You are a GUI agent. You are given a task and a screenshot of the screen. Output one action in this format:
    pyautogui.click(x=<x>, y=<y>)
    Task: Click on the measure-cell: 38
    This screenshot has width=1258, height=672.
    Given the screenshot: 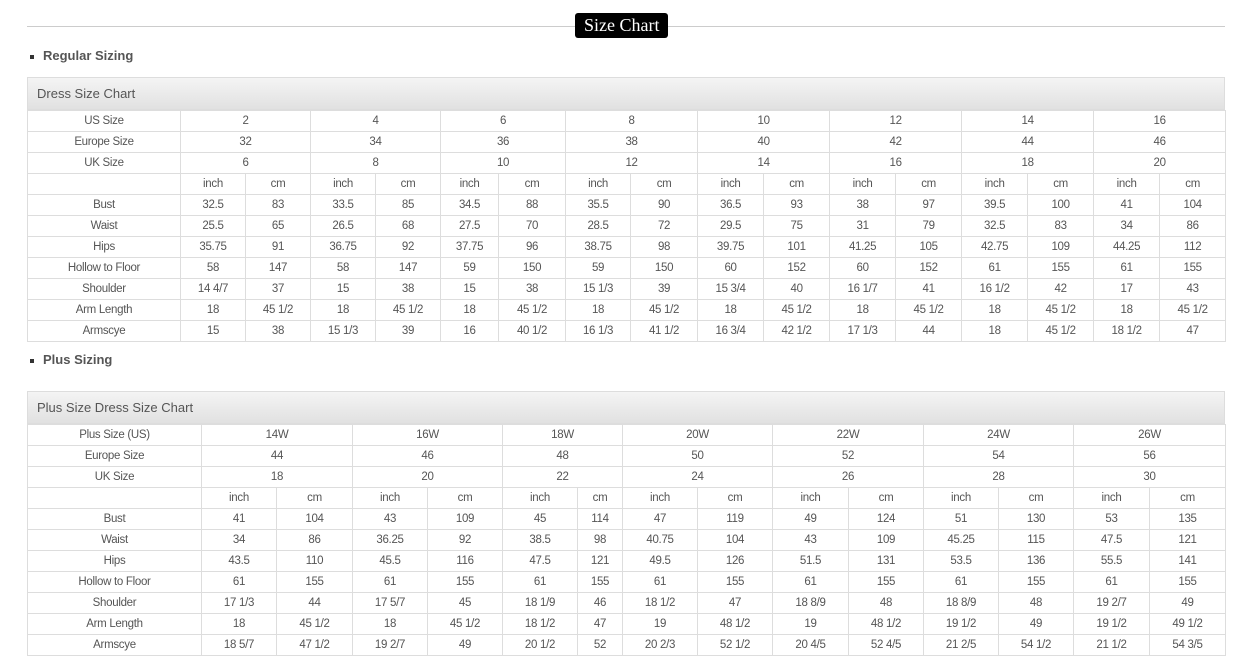 What is the action you would take?
    pyautogui.click(x=408, y=289)
    